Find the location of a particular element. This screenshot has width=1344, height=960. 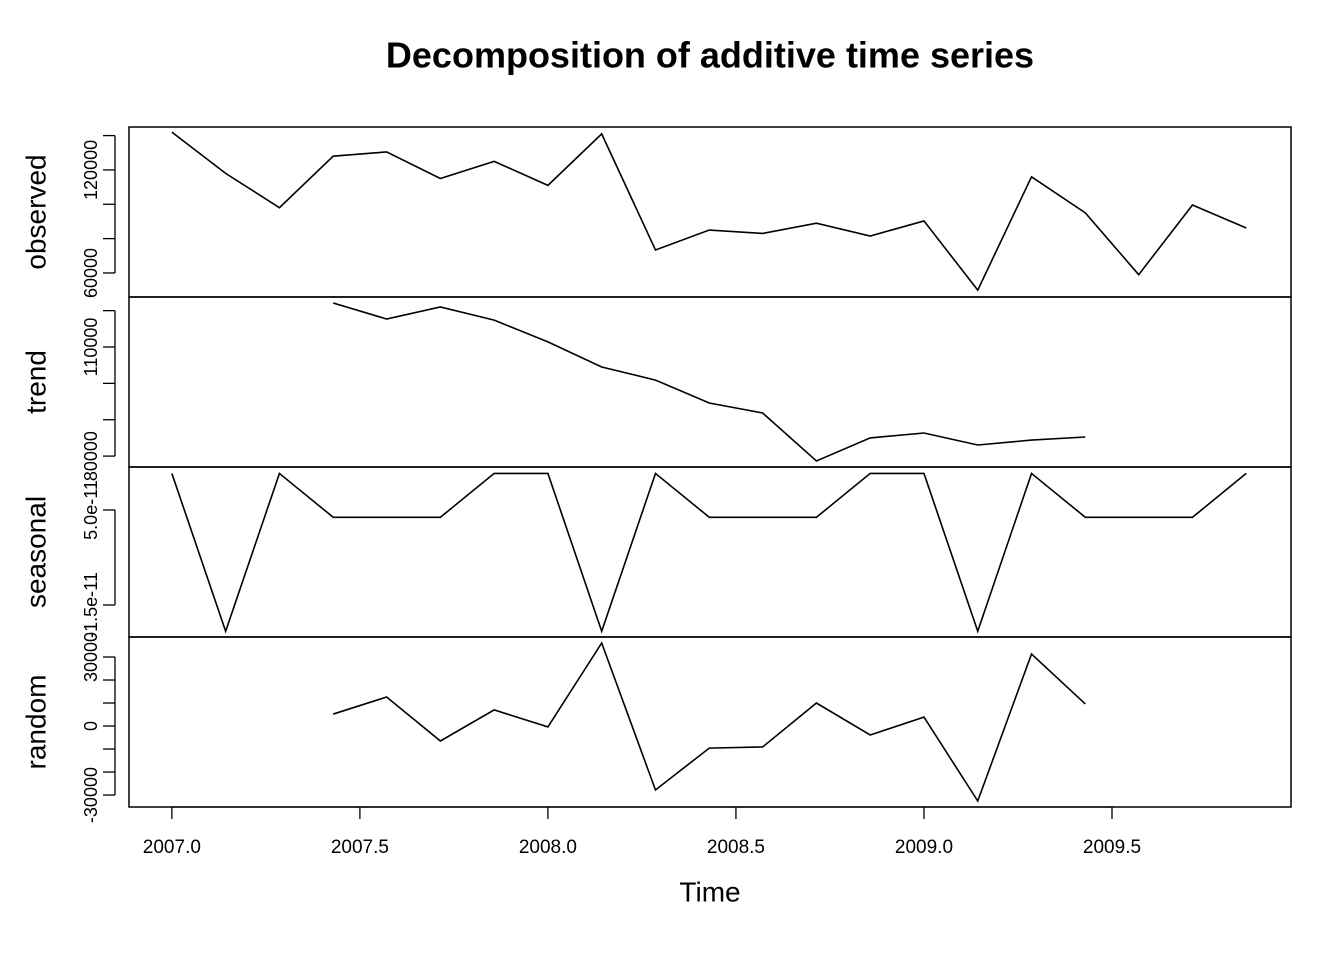

y-tick-label: 60000 is located at coordinates (91, 273).